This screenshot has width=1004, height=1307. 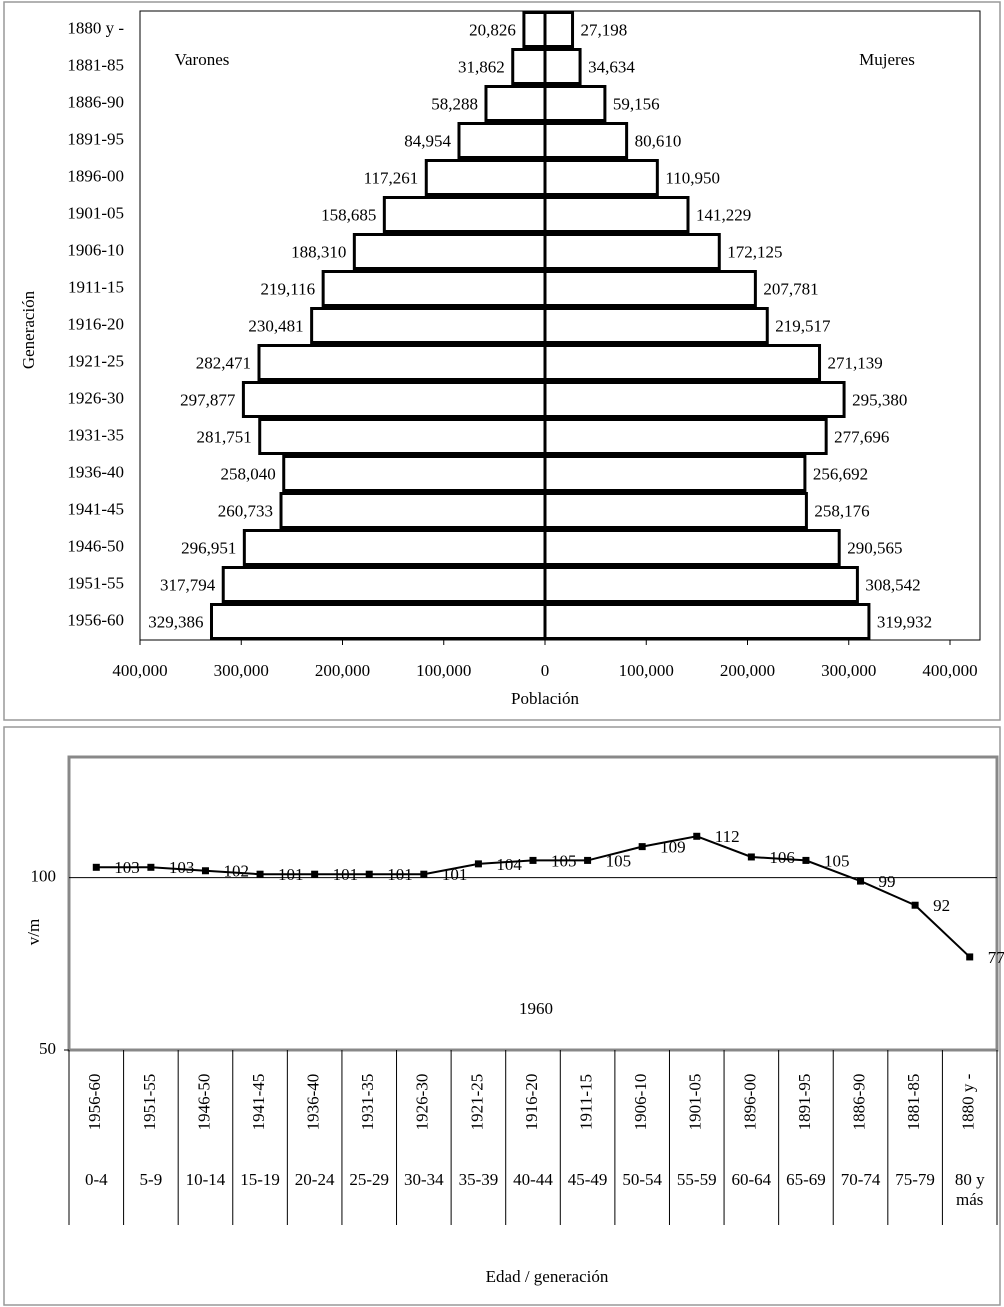 What do you see at coordinates (806, 1179) in the screenshot?
I see `age-label: 65-69` at bounding box center [806, 1179].